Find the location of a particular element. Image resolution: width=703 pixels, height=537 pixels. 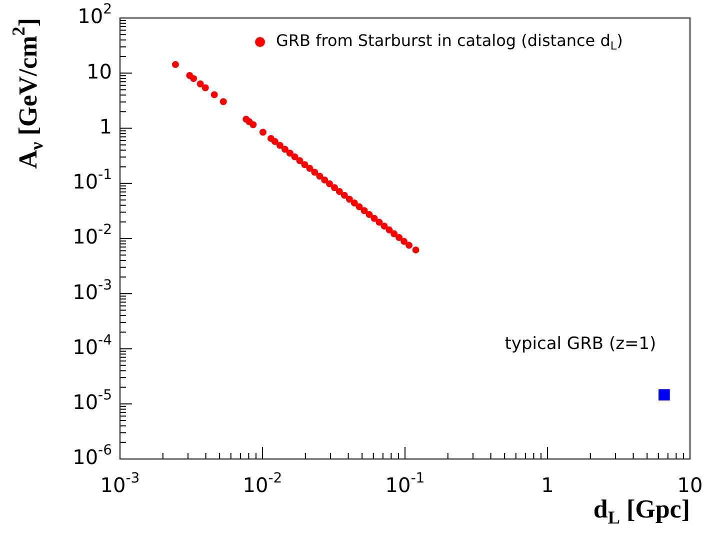

y-tick-label: 10 is located at coordinates (99, 71).